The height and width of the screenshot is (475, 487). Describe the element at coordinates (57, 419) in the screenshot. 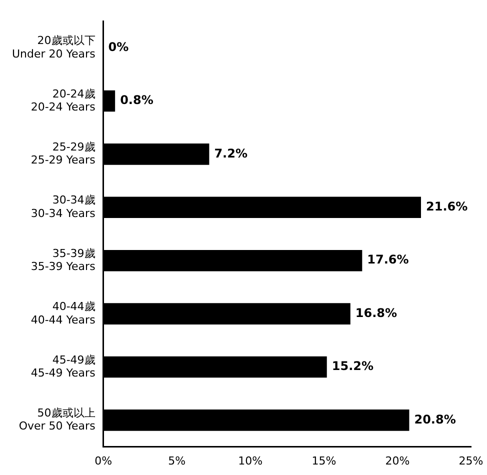

I see `y-tick-label: 50歲或以上 Over 50 Years` at that location.